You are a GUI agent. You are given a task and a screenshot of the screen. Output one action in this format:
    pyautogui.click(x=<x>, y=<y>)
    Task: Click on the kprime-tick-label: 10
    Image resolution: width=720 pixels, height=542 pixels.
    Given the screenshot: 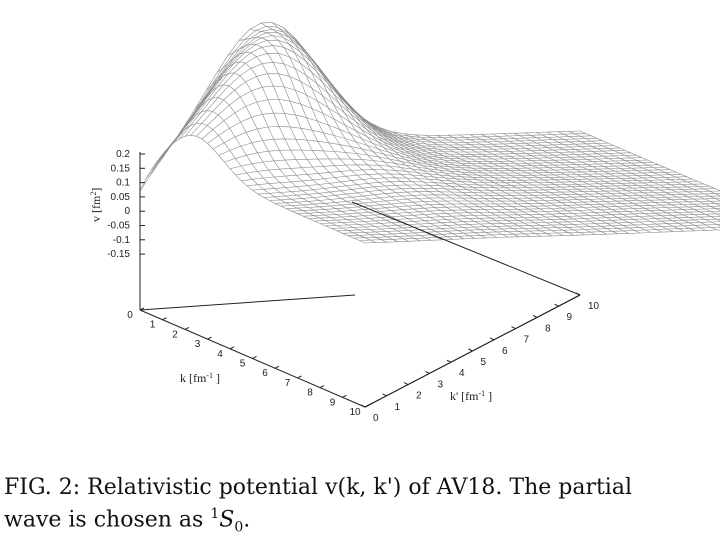 What is the action you would take?
    pyautogui.click(x=594, y=306)
    